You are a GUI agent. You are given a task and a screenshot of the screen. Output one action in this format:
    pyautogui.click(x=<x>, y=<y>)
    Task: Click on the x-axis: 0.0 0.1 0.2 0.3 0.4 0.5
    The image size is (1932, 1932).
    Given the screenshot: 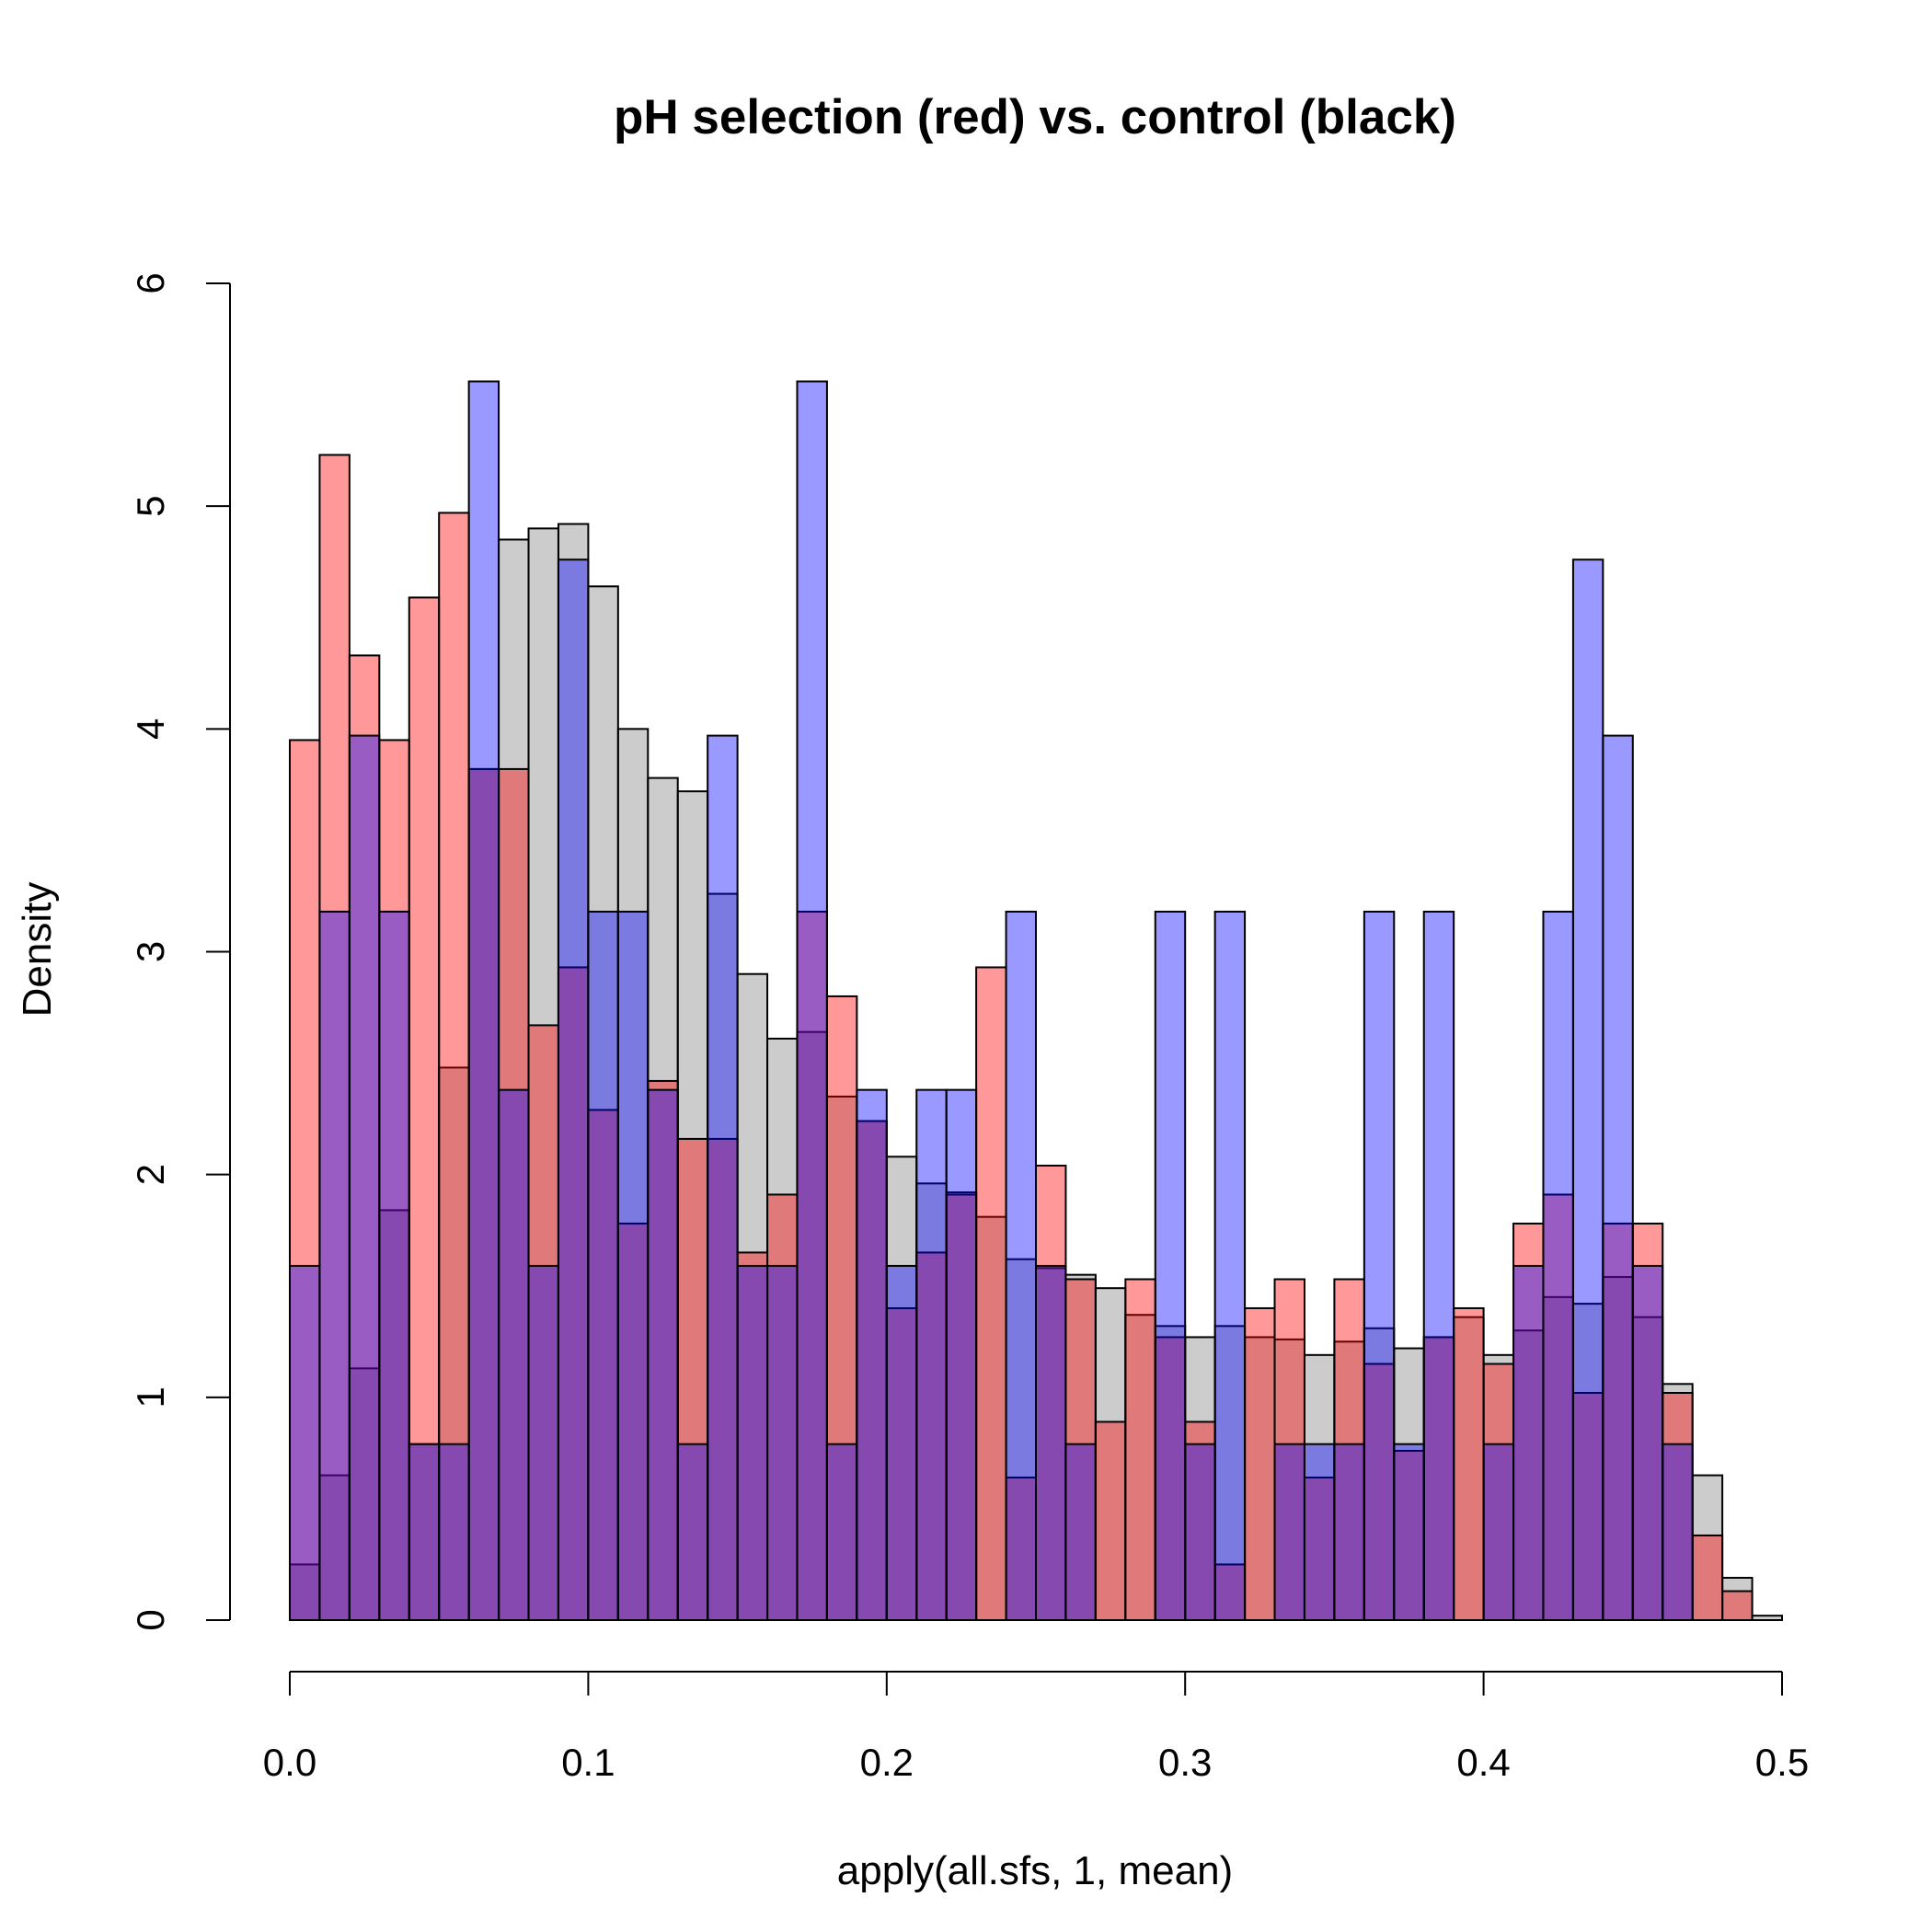 What is the action you would take?
    pyautogui.click(x=1036, y=1727)
    